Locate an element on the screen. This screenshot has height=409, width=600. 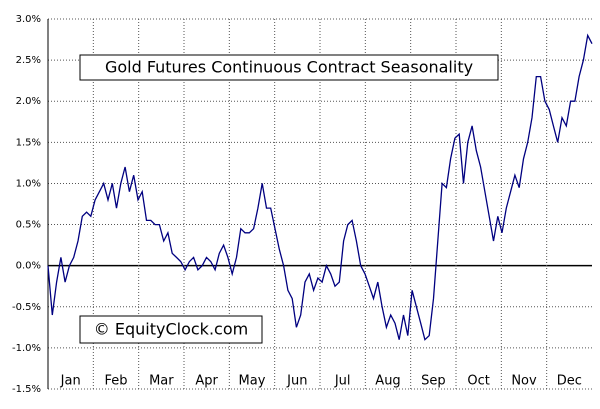
y-tick-label: 1.0% is located at coordinates (28, 183).